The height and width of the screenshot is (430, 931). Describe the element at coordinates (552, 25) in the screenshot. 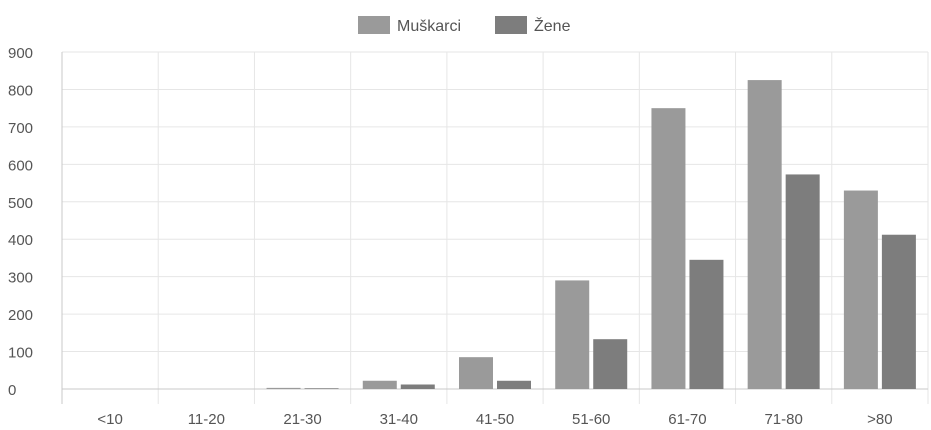

I see `legend-label-zene: Žene` at that location.